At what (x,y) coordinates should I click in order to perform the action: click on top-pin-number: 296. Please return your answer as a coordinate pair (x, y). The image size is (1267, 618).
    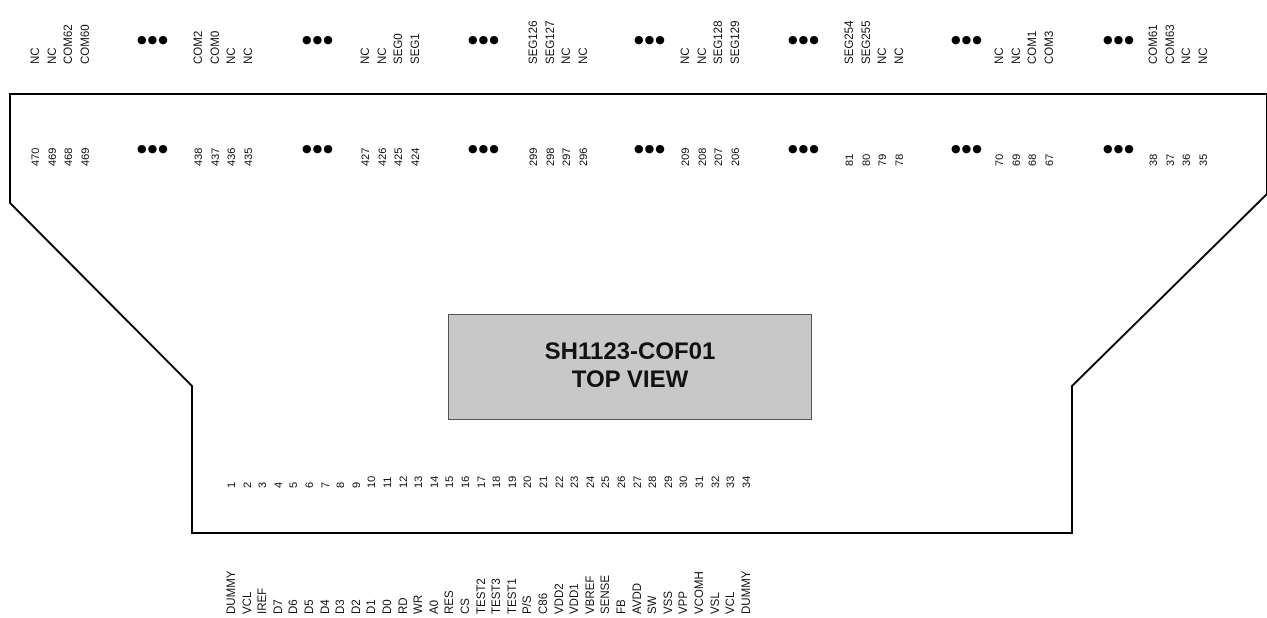
    Looking at the image, I should click on (583, 156).